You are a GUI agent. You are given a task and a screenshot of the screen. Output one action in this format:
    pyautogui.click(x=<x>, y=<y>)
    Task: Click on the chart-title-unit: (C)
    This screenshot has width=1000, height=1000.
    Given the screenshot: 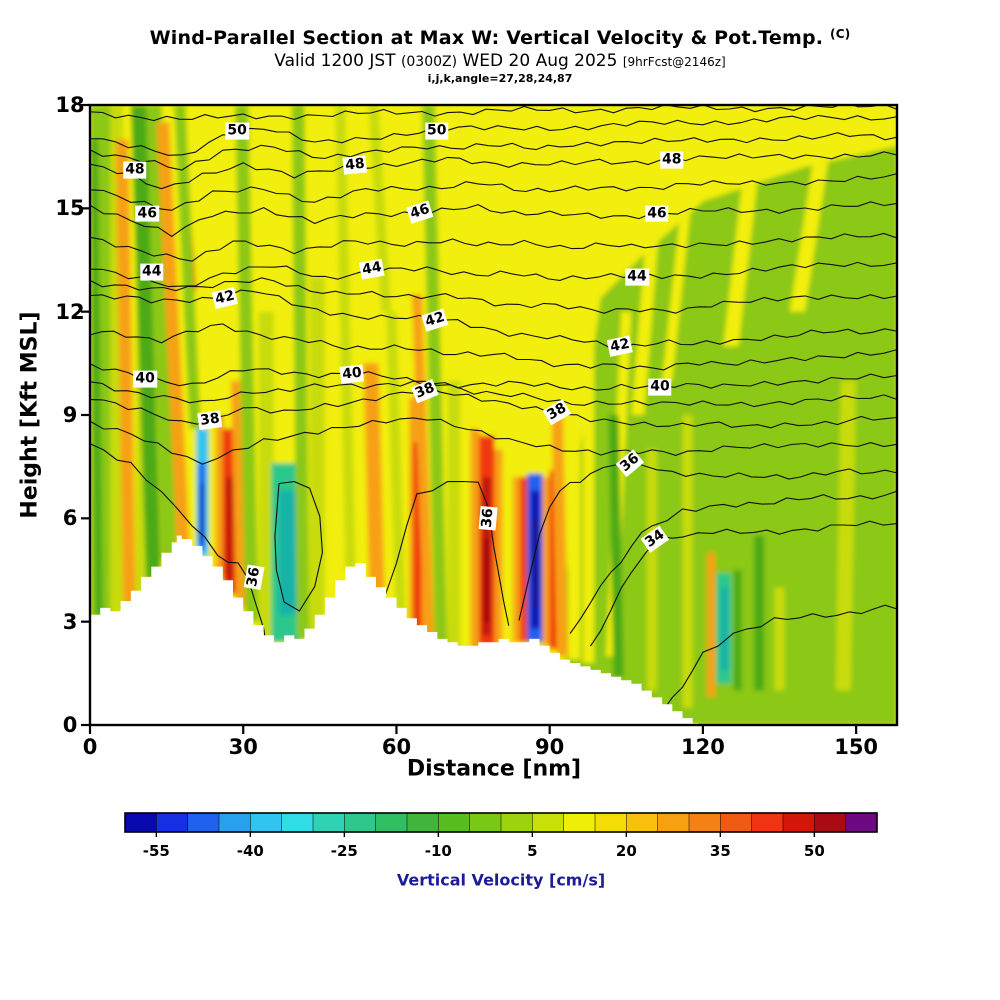 What is the action you would take?
    pyautogui.click(x=840, y=34)
    